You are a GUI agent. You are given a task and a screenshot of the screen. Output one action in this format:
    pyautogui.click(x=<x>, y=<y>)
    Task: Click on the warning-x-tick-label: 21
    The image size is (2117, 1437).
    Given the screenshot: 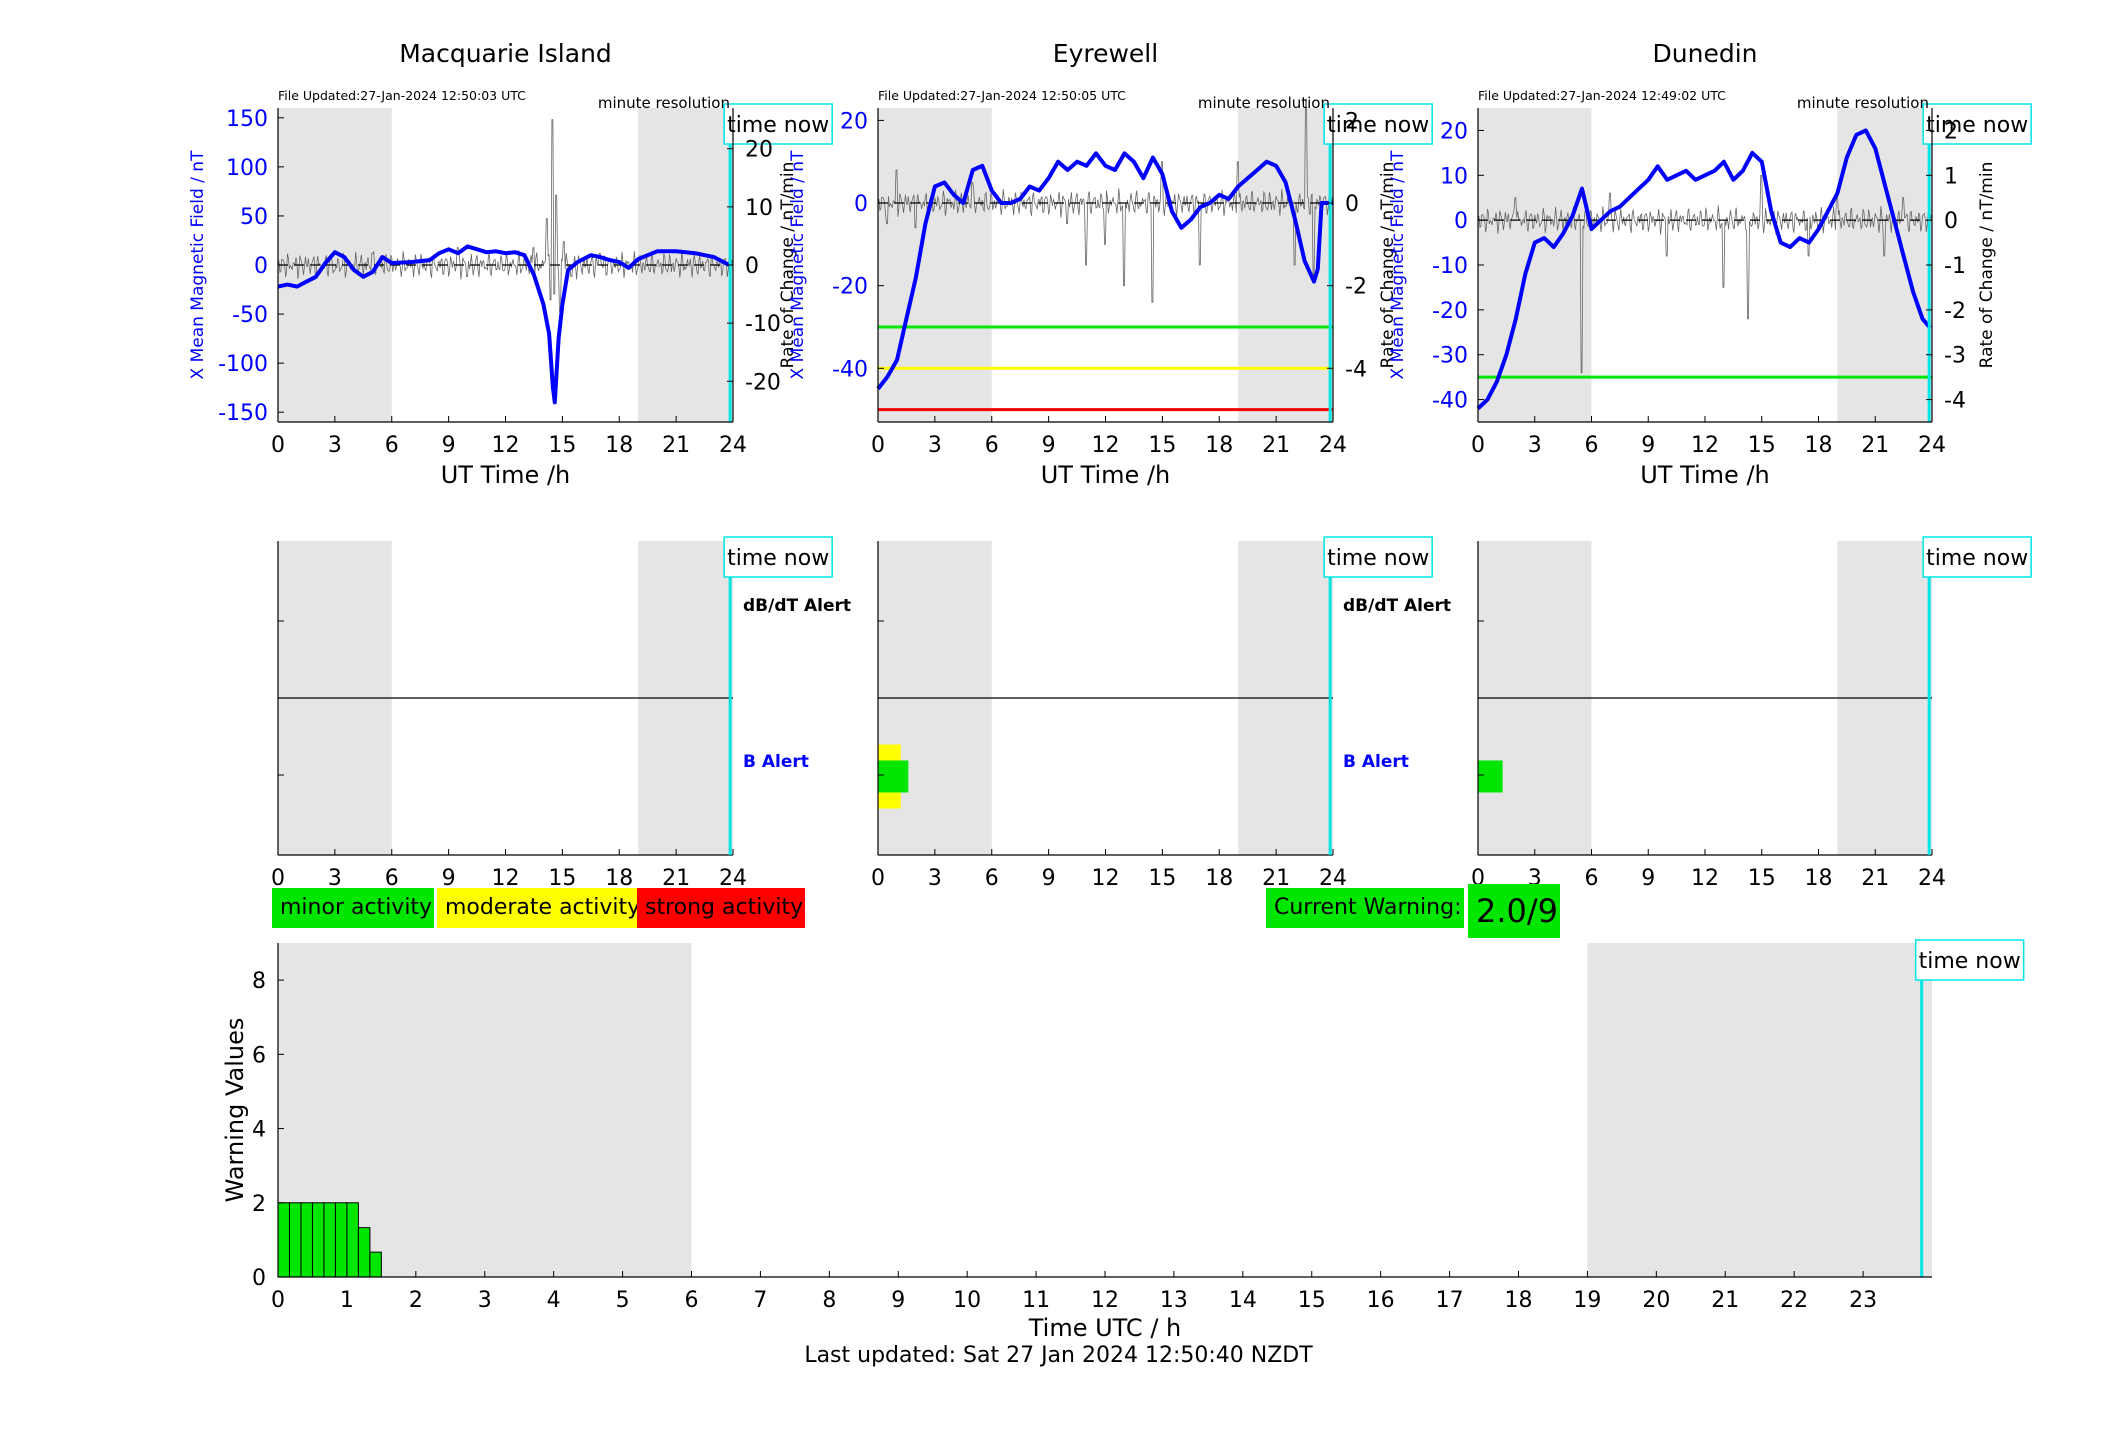 What is the action you would take?
    pyautogui.click(x=1725, y=1300)
    